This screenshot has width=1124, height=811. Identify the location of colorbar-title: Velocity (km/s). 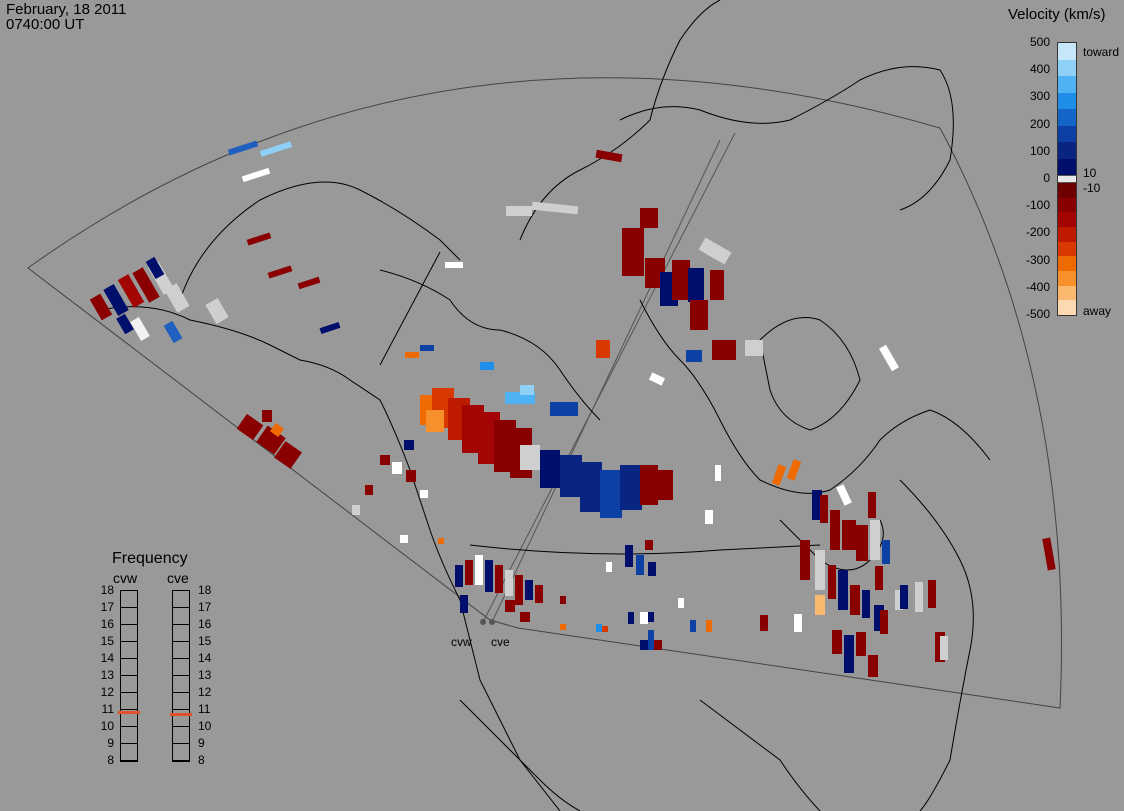
(1057, 14).